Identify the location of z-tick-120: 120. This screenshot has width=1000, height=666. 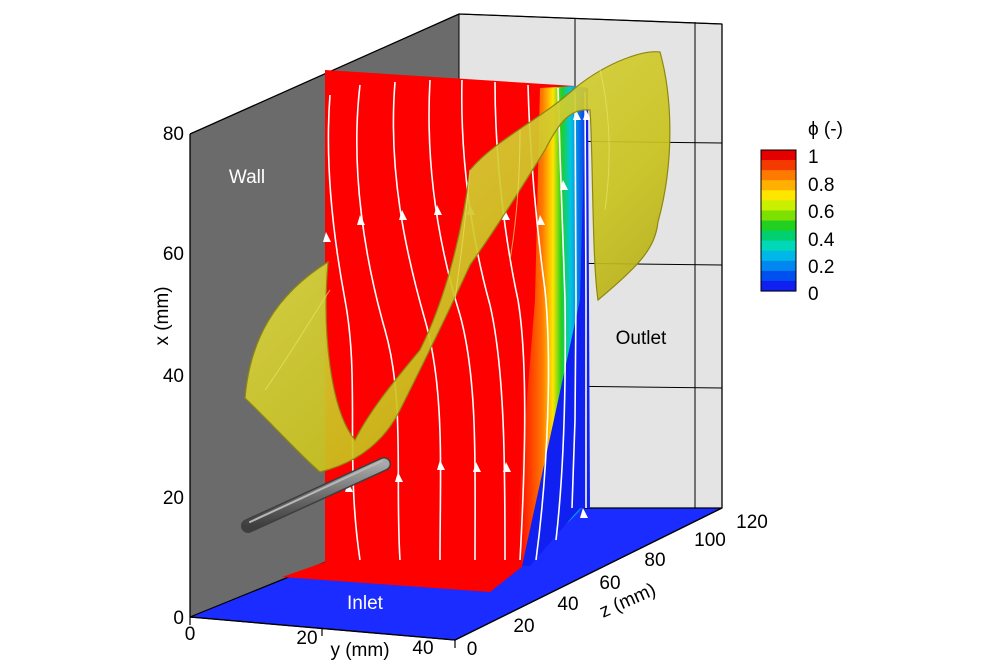
(752, 522).